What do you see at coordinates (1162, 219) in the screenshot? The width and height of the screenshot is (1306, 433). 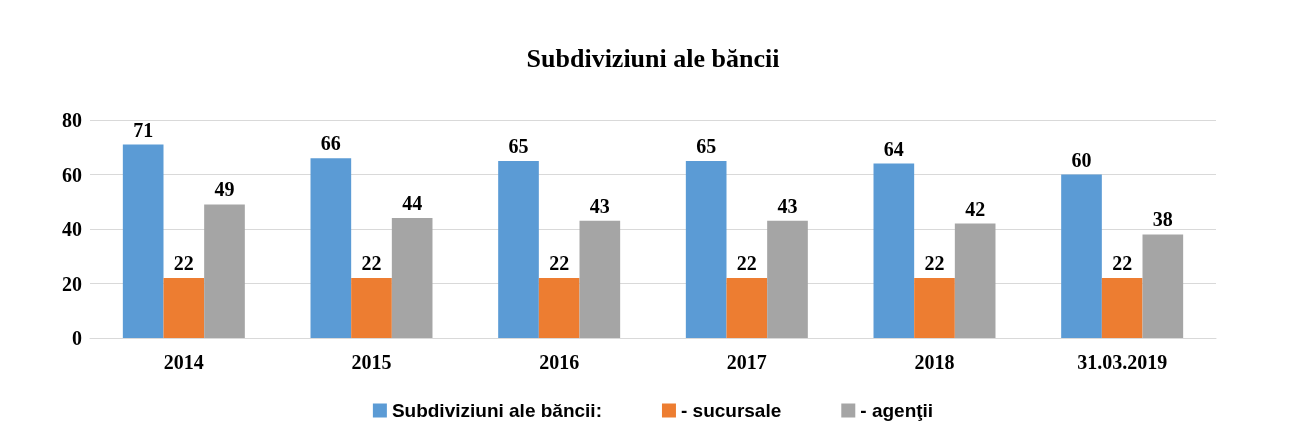 I see `data-label: 38` at bounding box center [1162, 219].